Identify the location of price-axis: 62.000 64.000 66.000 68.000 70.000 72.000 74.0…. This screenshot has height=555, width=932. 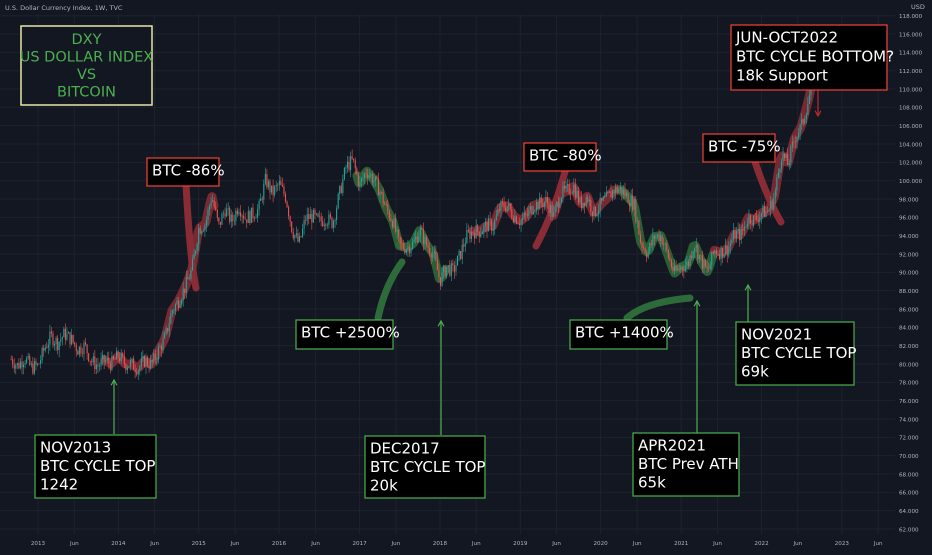
(911, 273).